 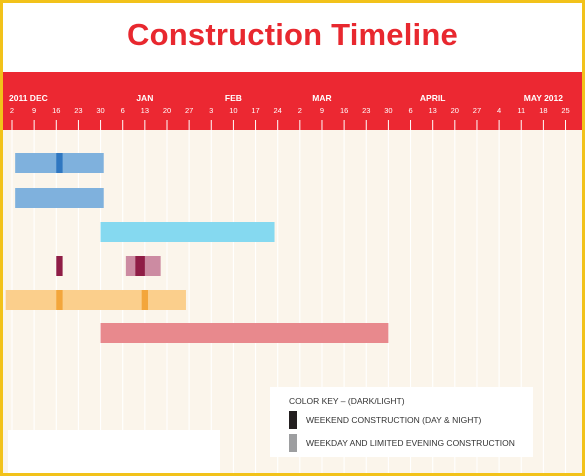 I want to click on tick-label: 17, so click(x=255, y=110).